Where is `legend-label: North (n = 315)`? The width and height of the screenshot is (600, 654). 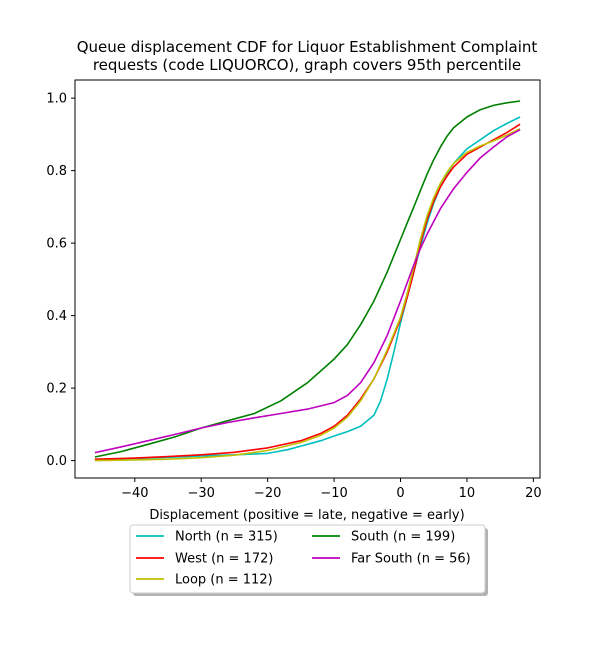 legend-label: North (n = 315) is located at coordinates (226, 537).